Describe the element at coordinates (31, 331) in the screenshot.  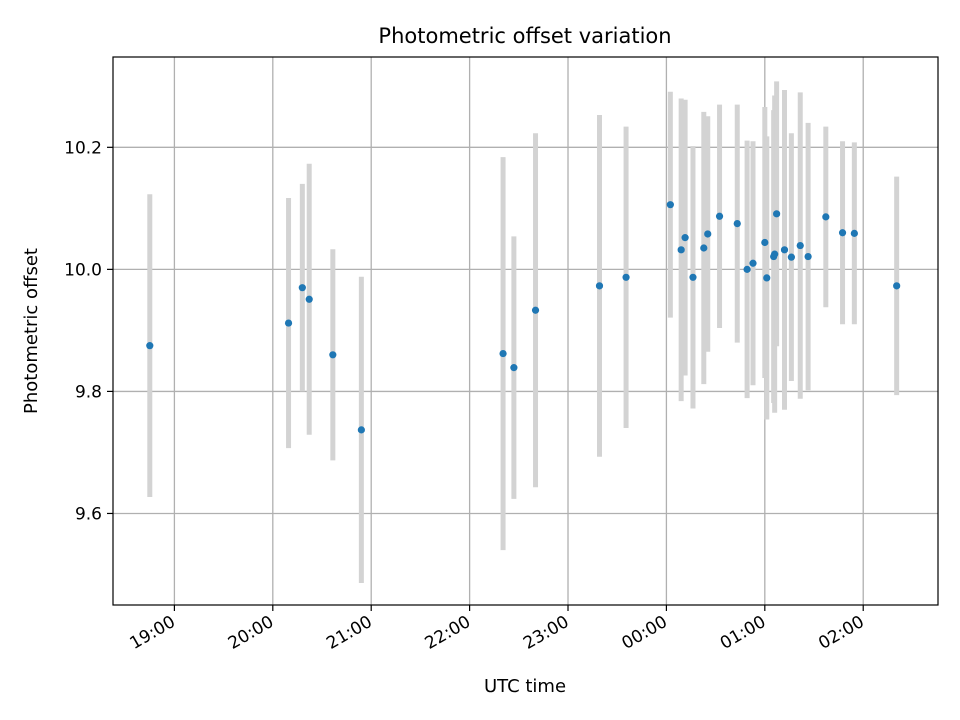
I see `y-axis-label: Photometric offset` at that location.